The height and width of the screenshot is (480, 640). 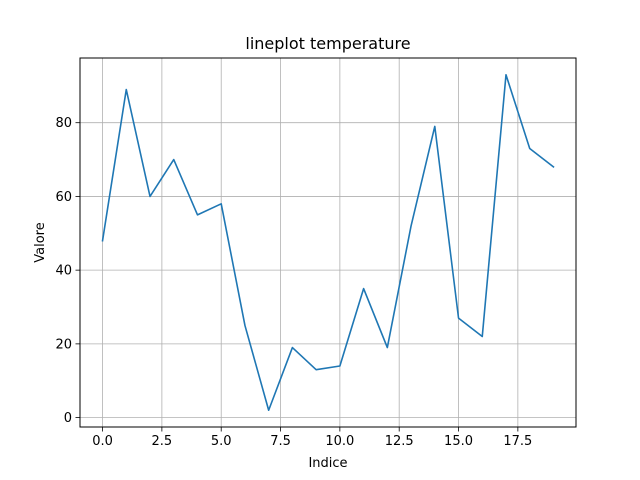 What do you see at coordinates (327, 463) in the screenshot?
I see `x-axis-label: Indice` at bounding box center [327, 463].